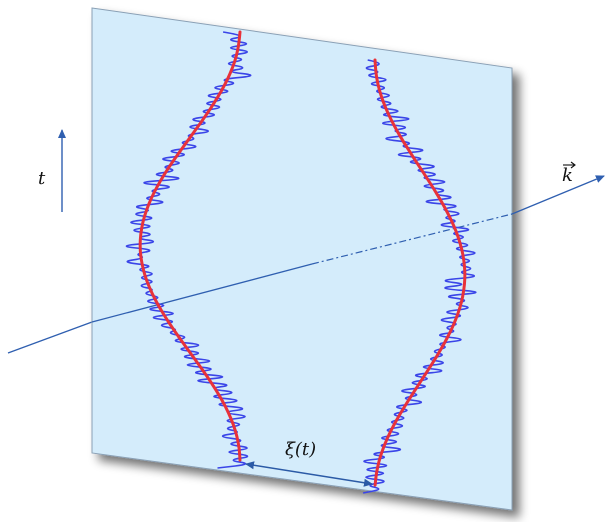 This screenshot has width=608, height=522. I want to click on wavevector-label: k, so click(569, 173).